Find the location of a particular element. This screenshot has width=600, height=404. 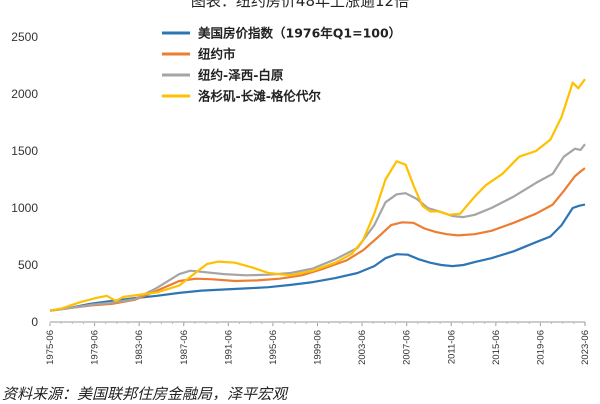

x-tick-label: 2003-06 is located at coordinates (362, 347).